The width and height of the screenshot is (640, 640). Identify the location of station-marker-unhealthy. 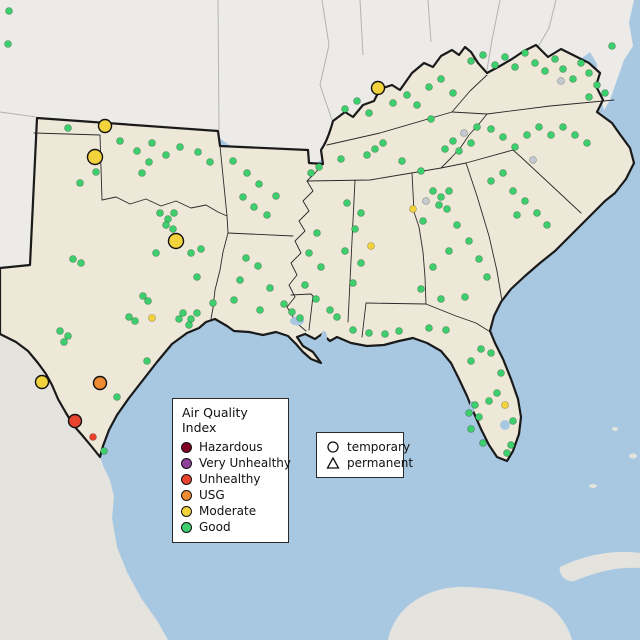
(93, 437).